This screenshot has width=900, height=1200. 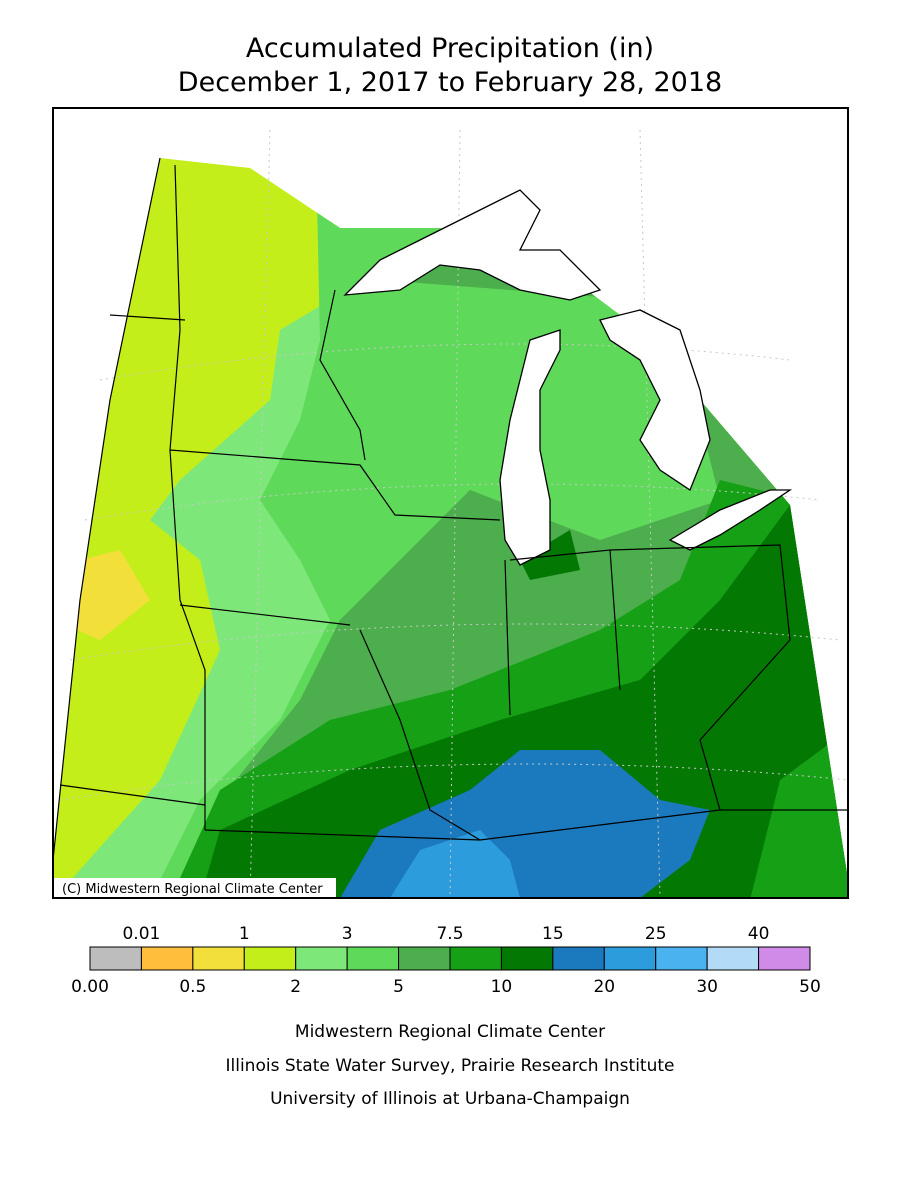 I want to click on legend-top-label: 1, so click(x=244, y=934).